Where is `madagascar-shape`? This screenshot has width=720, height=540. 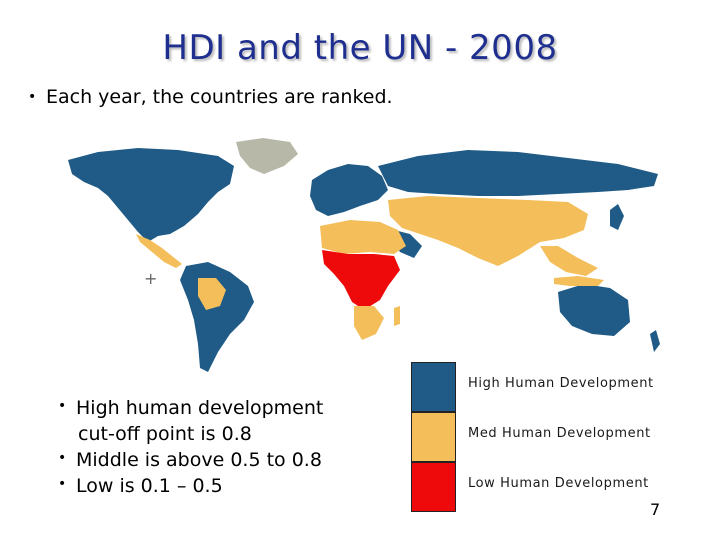
madagascar-shape is located at coordinates (397, 316).